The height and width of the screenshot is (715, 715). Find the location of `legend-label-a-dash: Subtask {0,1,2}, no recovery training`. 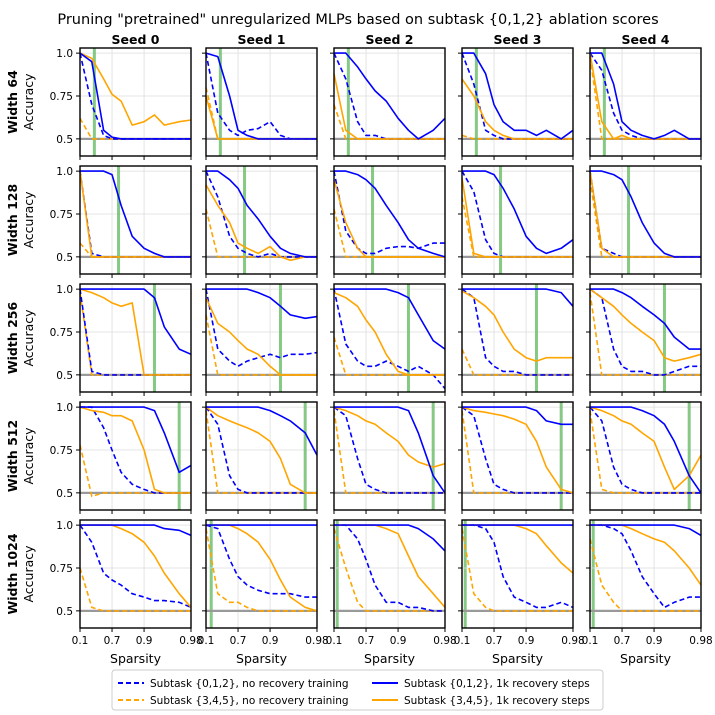

legend-label-a-dash: Subtask {0,1,2}, no recovery training is located at coordinates (249, 684).